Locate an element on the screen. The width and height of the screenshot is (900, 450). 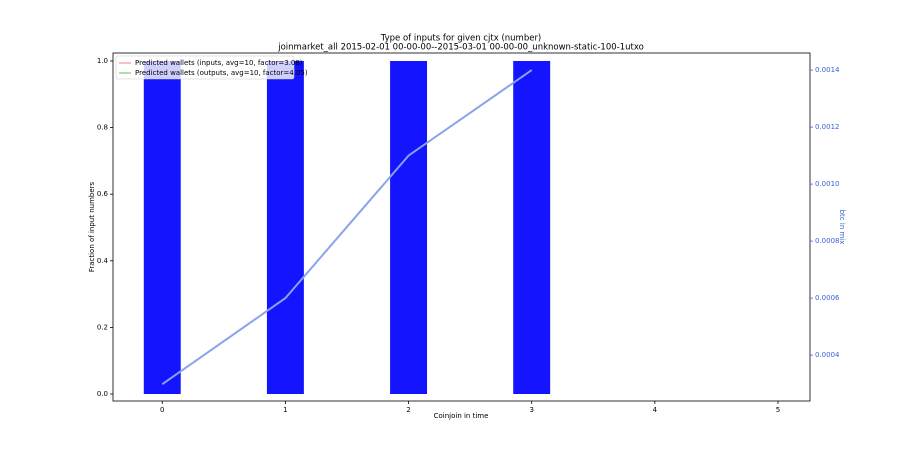
legend-box is located at coordinates (205, 67).